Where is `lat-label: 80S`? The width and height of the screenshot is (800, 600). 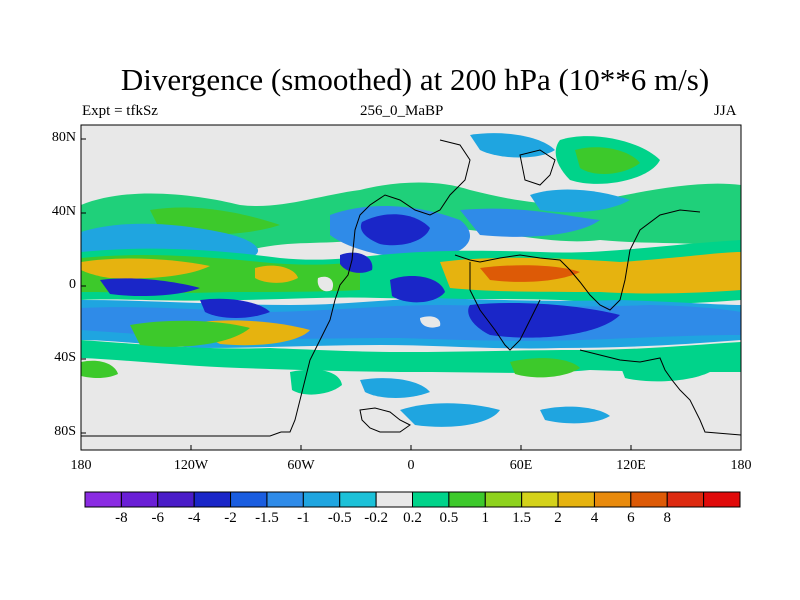 lat-label: 80S is located at coordinates (65, 431).